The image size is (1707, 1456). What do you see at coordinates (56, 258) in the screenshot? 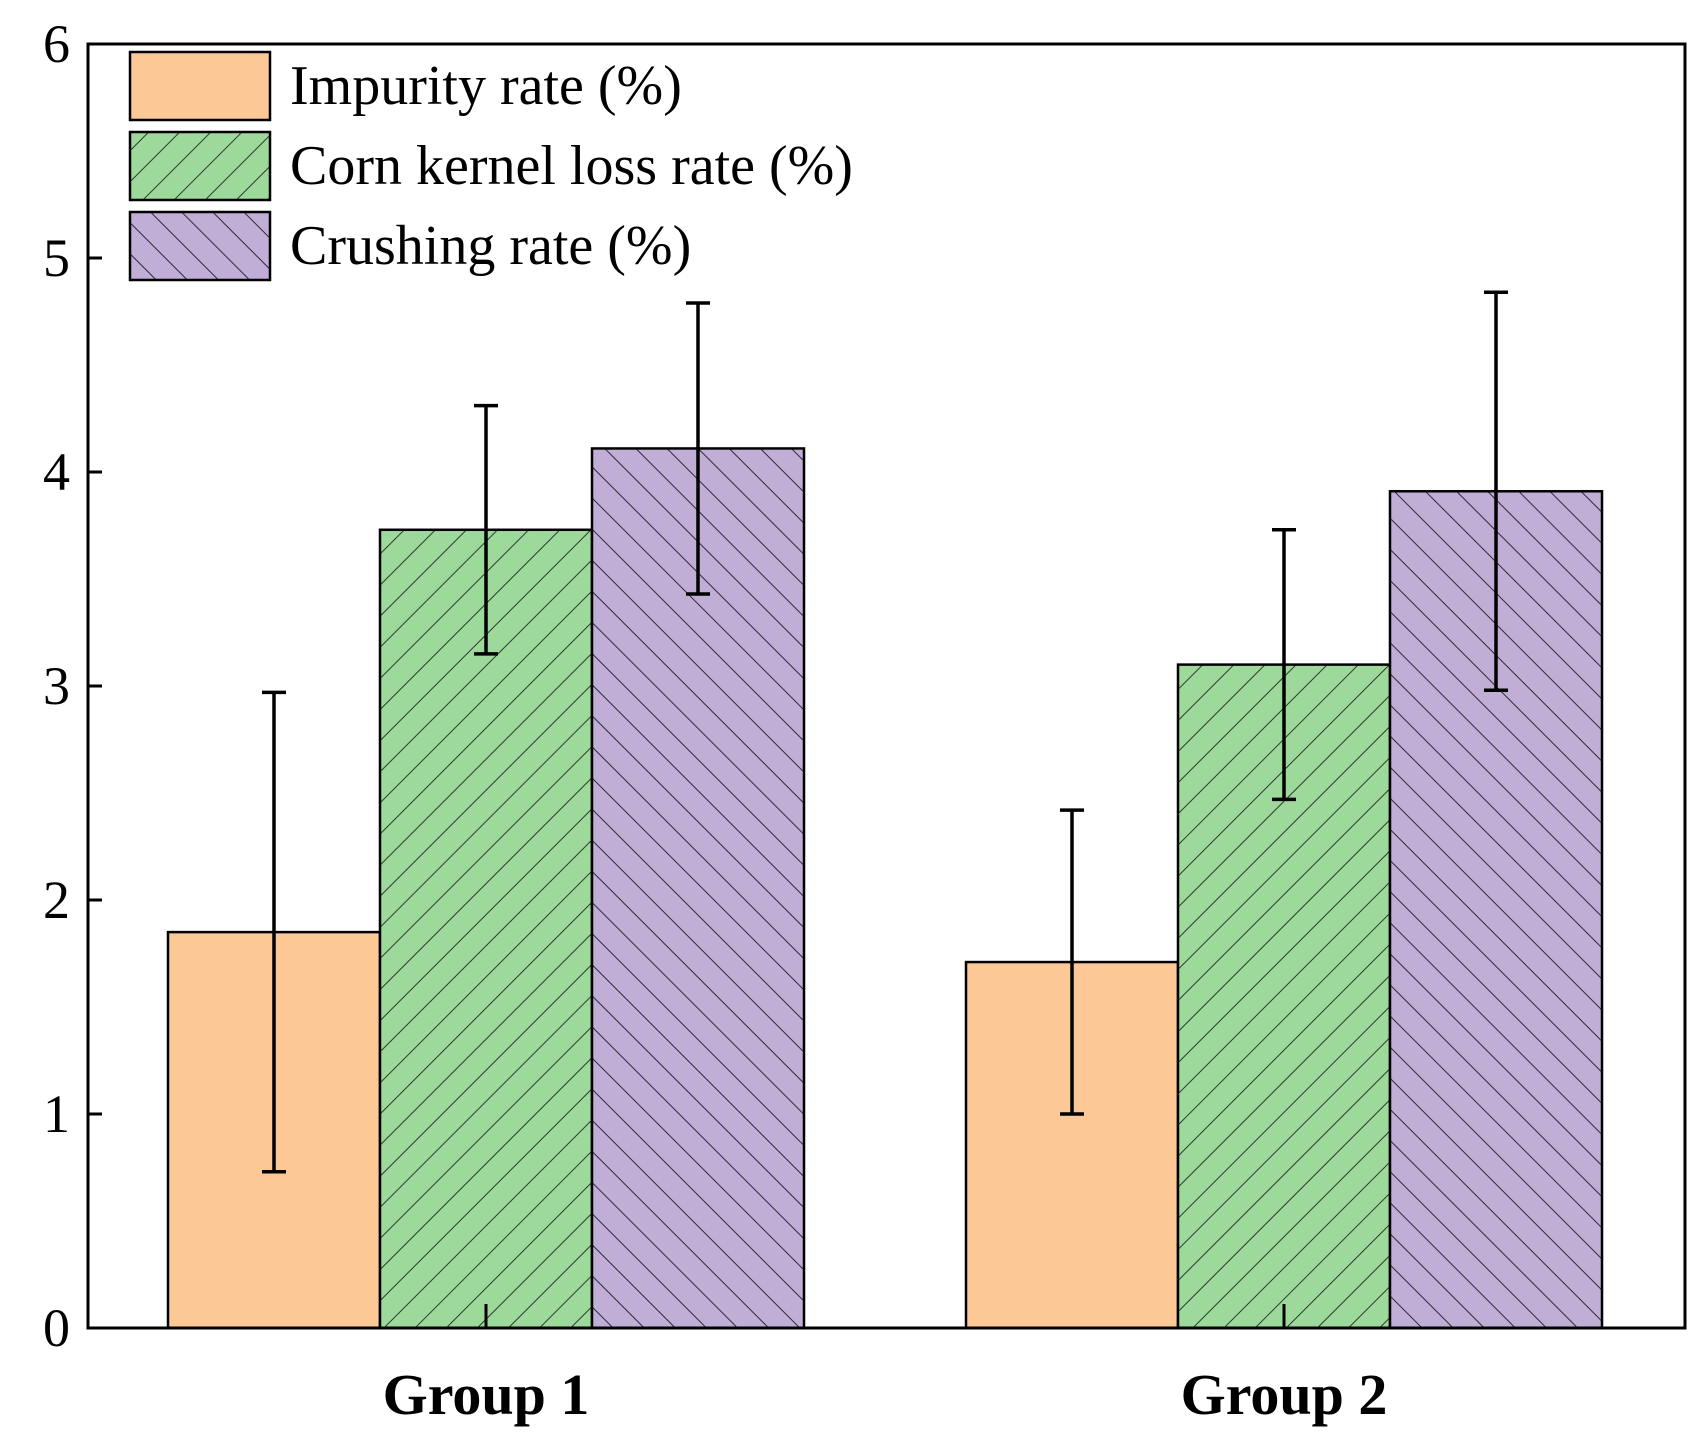
I see `y-tick-label: 5` at bounding box center [56, 258].